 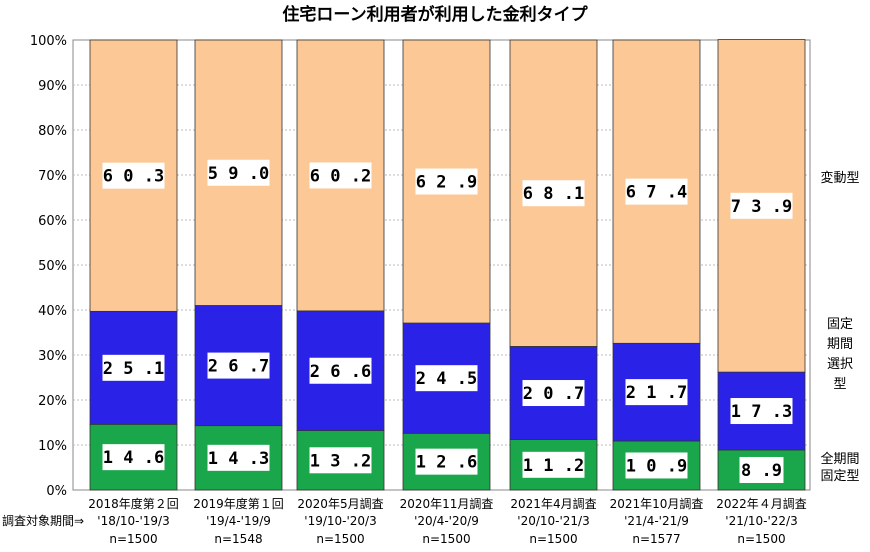 I want to click on x-period-label: '19/10-'20/3, so click(x=340, y=521).